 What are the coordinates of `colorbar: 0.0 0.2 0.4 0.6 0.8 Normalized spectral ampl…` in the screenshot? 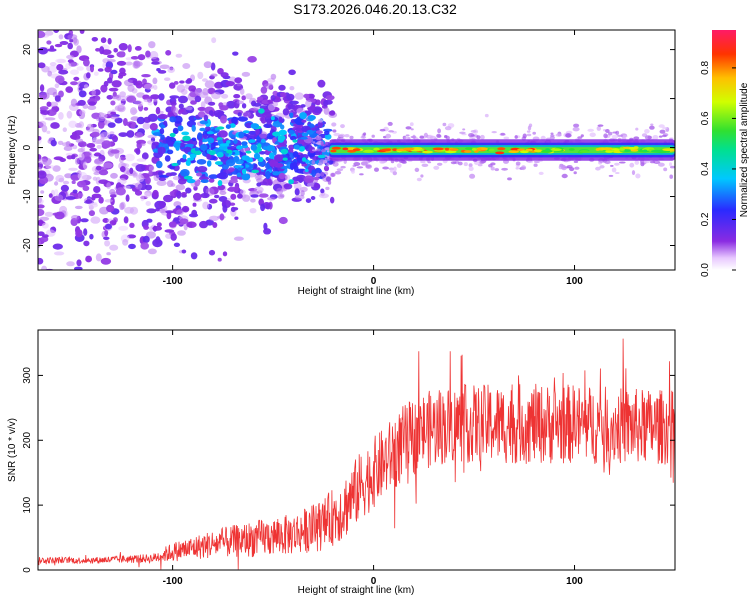 It's located at (725, 153).